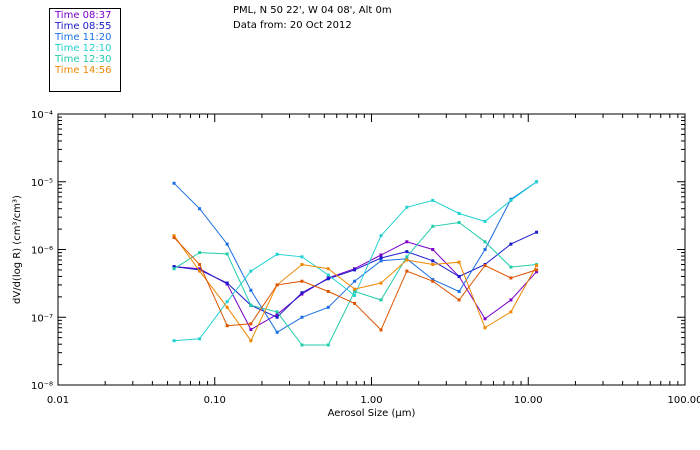 This screenshot has height=450, width=700. I want to click on x-tick-label: 1.00, so click(371, 400).